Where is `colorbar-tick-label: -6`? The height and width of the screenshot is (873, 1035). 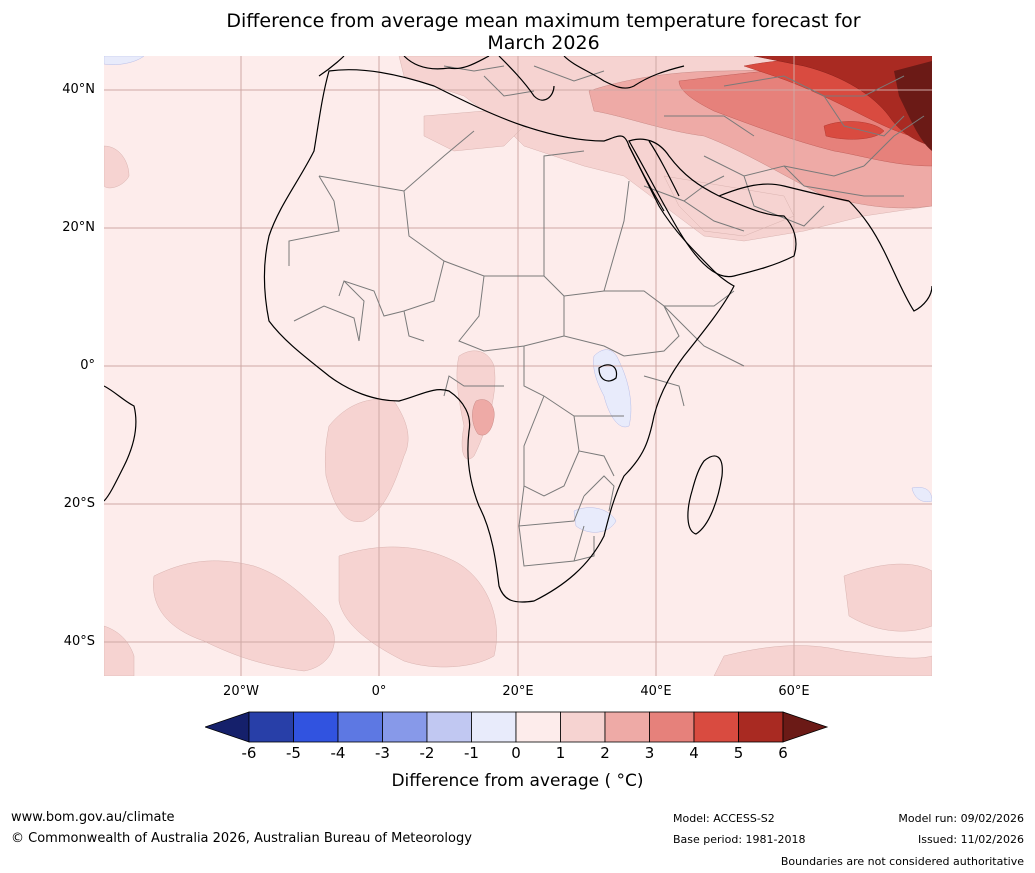
colorbar-tick-label: -6 is located at coordinates (249, 753).